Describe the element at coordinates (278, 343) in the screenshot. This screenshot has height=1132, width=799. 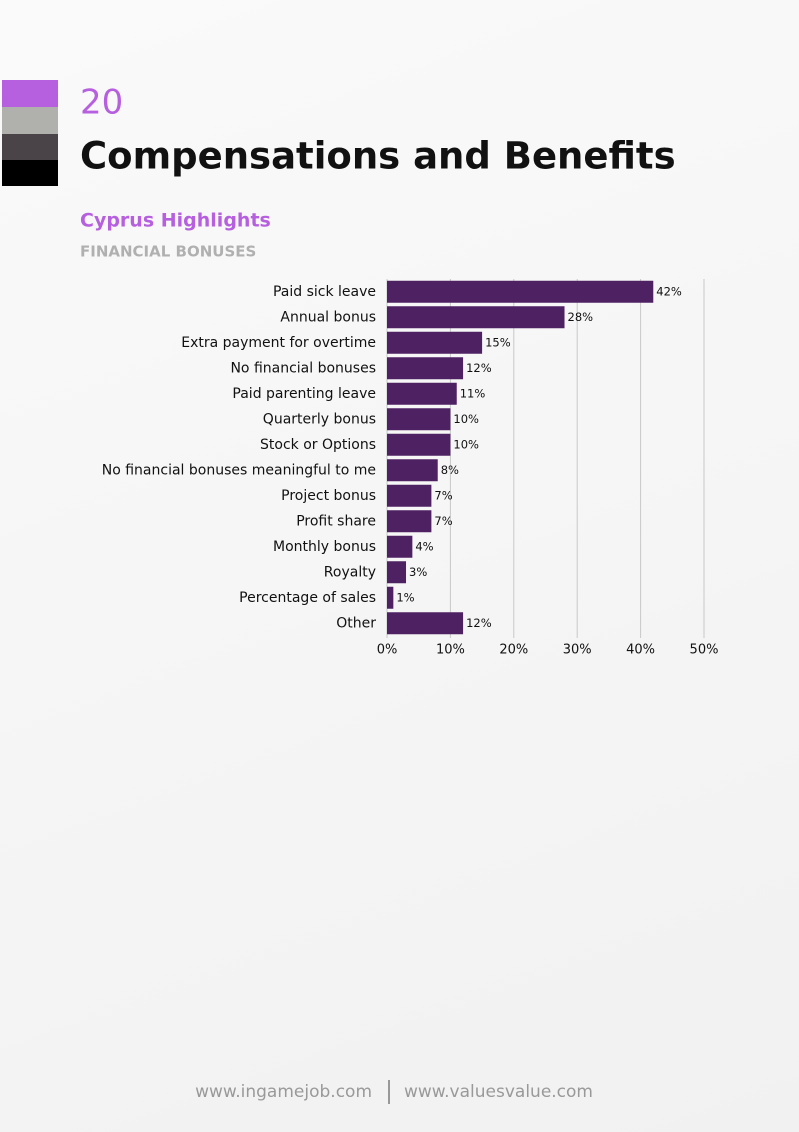
I see `category-label: Extra payment for overtime` at that location.